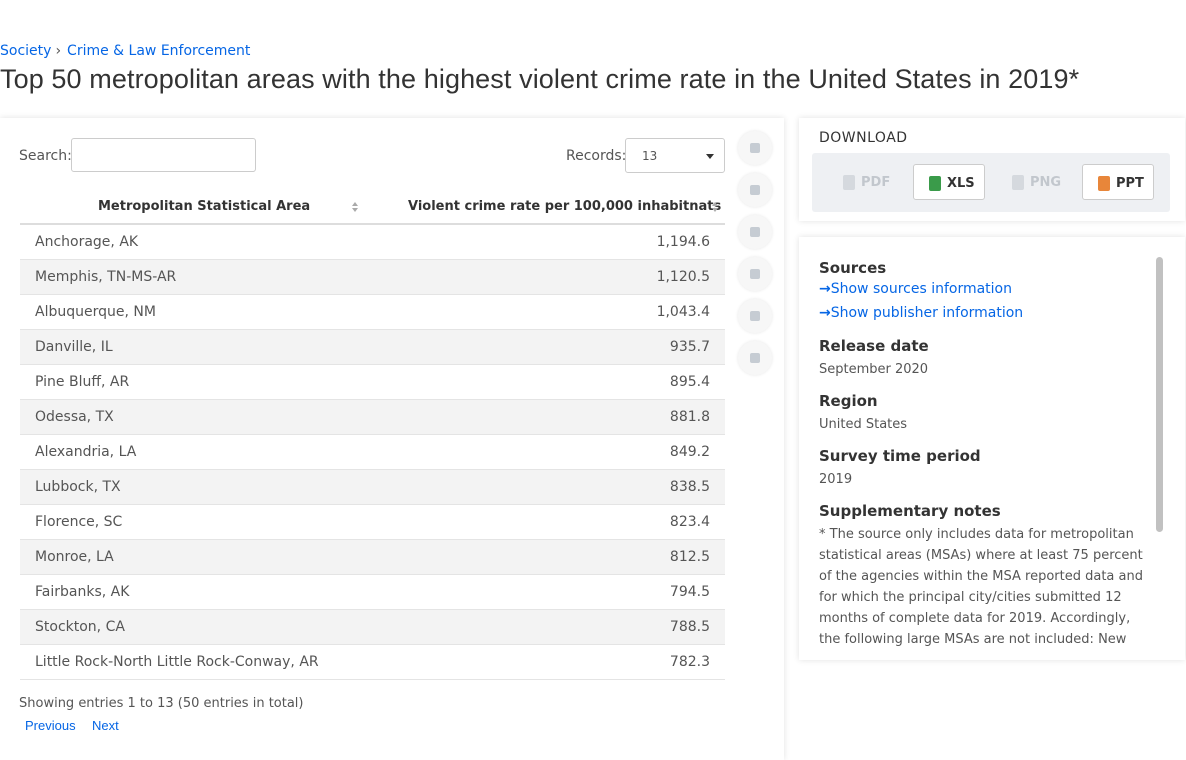 The height and width of the screenshot is (760, 1186). What do you see at coordinates (86, 452) in the screenshot?
I see `table-cell: Alexandria, LA` at bounding box center [86, 452].